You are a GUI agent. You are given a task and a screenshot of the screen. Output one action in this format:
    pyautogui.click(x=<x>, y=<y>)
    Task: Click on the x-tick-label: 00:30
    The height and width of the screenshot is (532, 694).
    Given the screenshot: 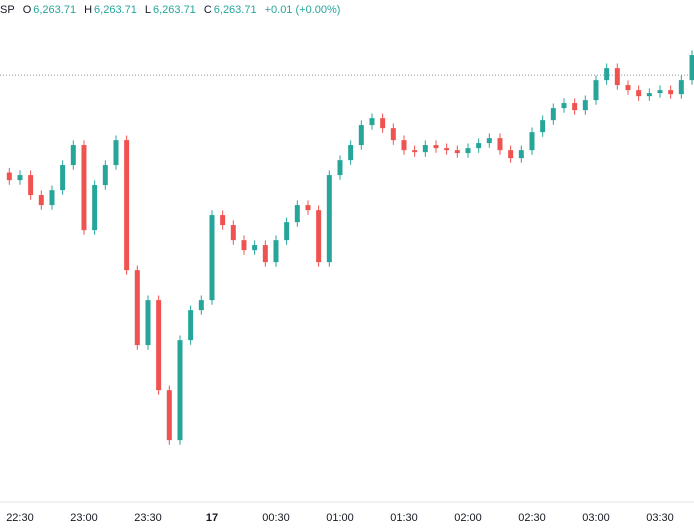 What is the action you would take?
    pyautogui.click(x=276, y=518)
    